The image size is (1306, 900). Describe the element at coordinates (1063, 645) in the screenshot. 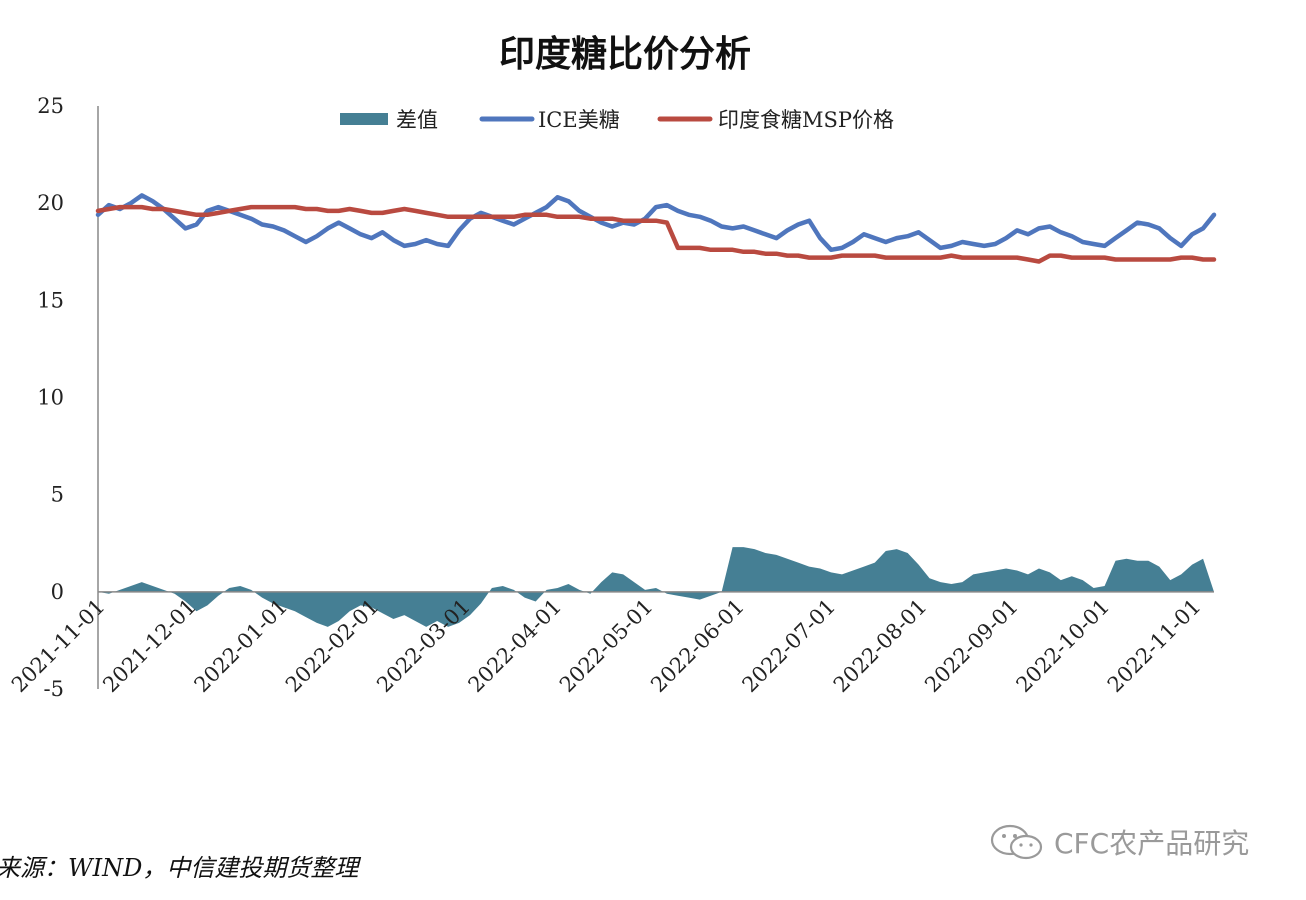

I see `x-tick-label: 2022-10-01` at that location.